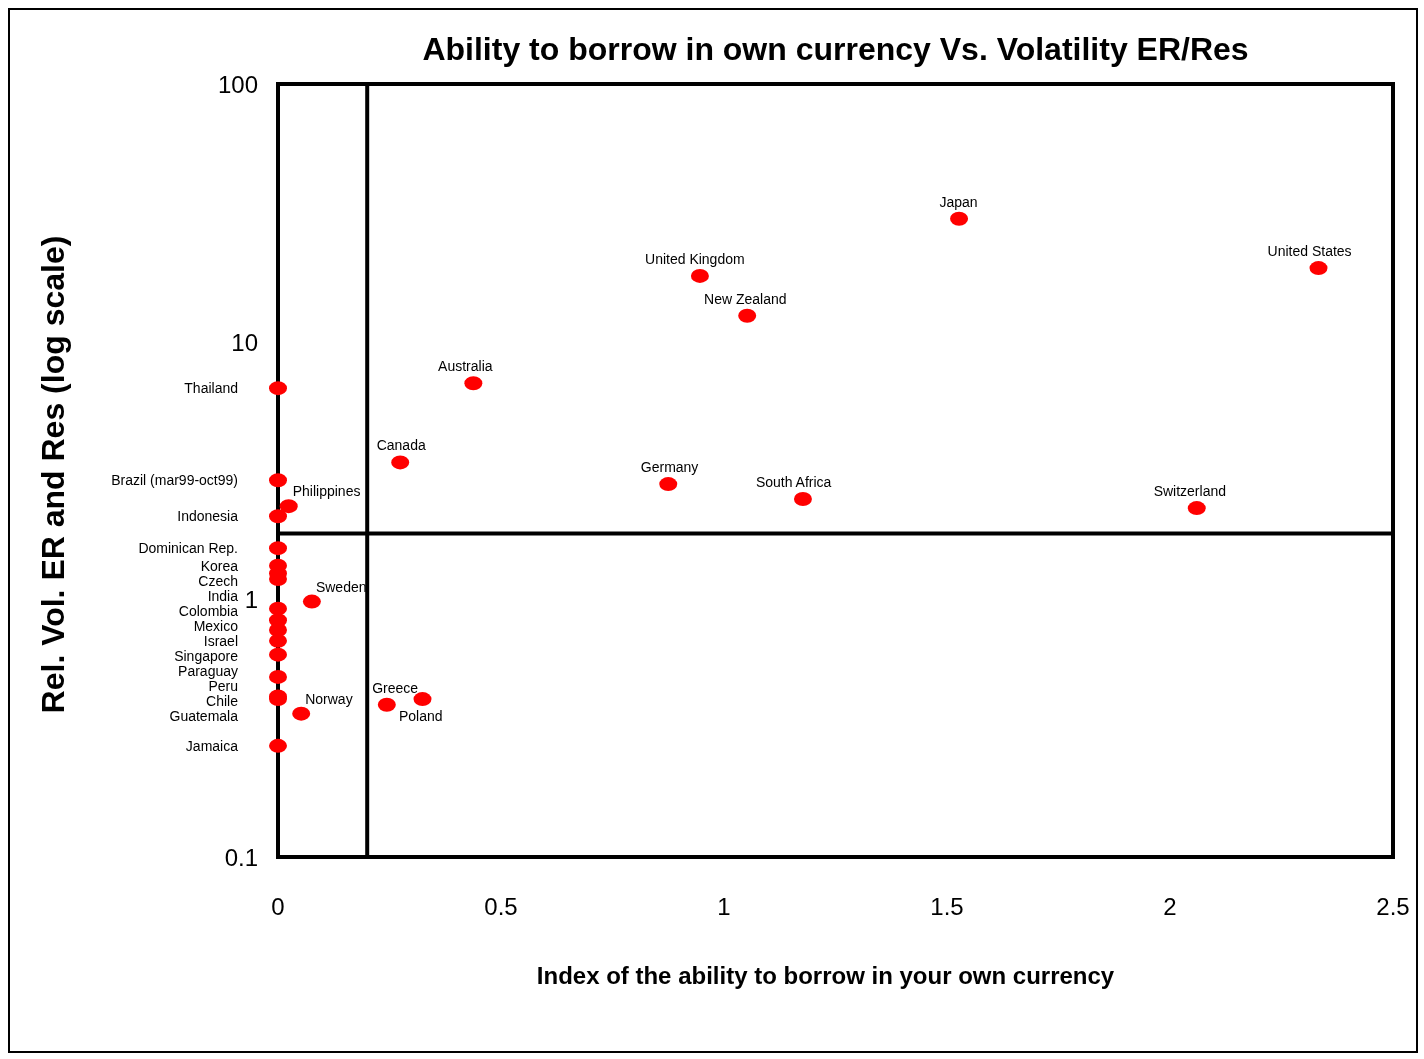  What do you see at coordinates (326, 491) in the screenshot?
I see `annotation: Philippines` at bounding box center [326, 491].